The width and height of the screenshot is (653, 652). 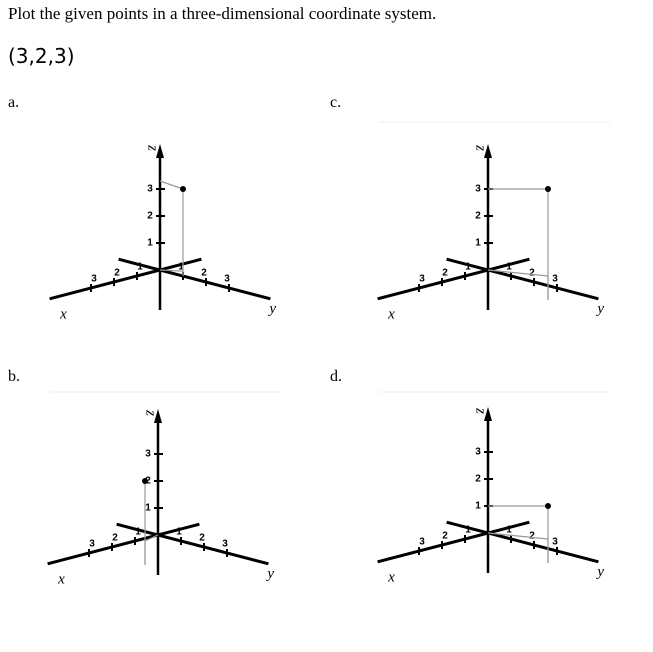 I want to click on option-label: a., so click(x=14, y=102).